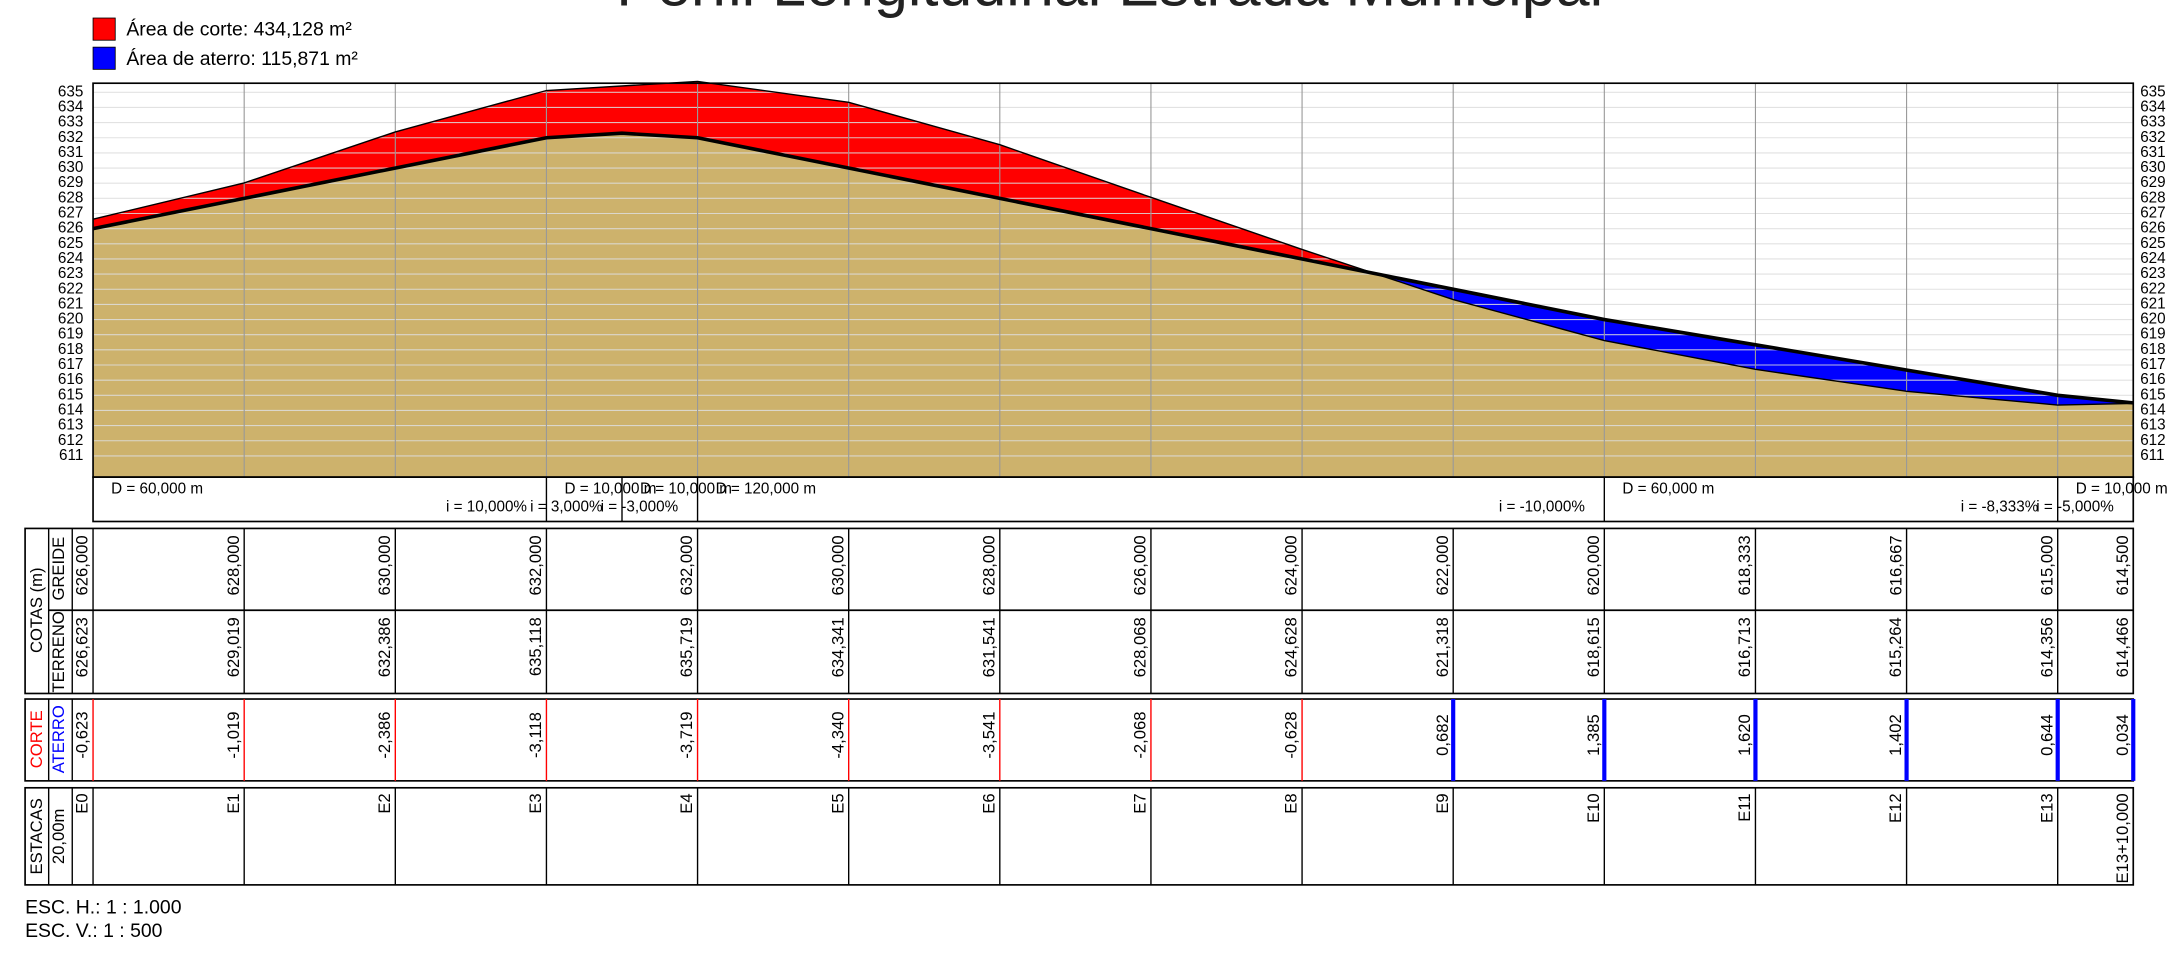  What do you see at coordinates (2152, 455) in the screenshot?
I see `y2-tick-label: 611` at bounding box center [2152, 455].